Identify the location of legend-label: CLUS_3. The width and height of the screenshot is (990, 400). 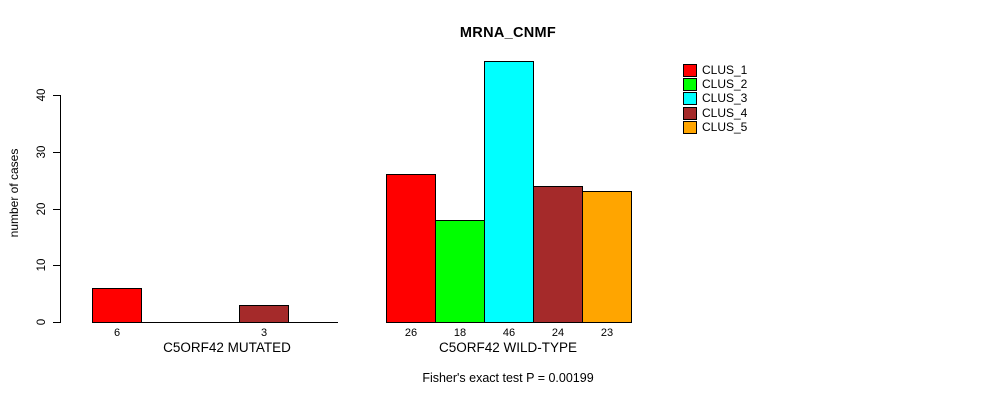
(725, 98).